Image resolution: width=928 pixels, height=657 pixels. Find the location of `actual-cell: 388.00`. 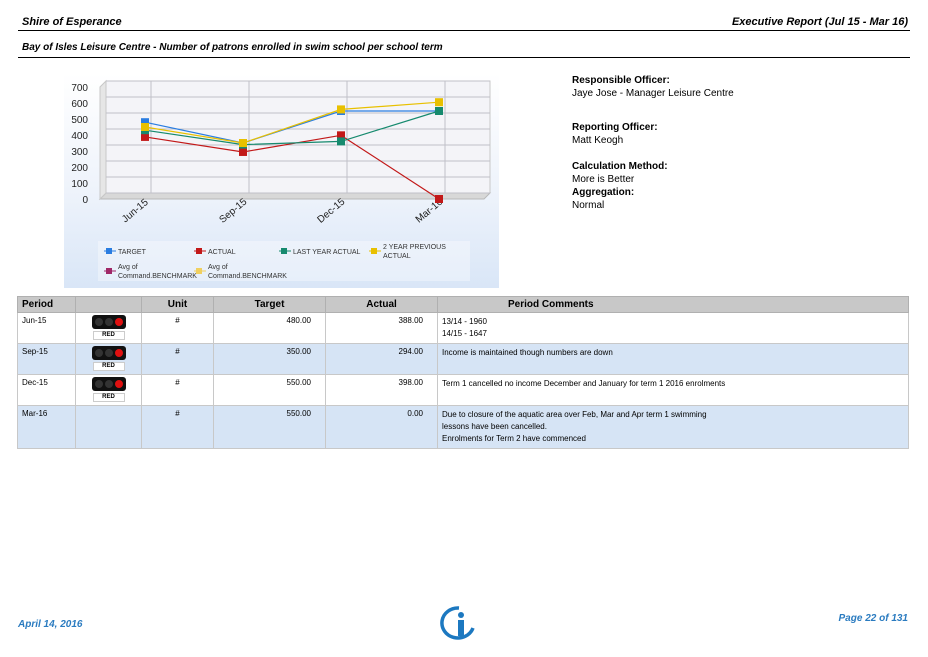

actual-cell: 388.00 is located at coordinates (381, 328).